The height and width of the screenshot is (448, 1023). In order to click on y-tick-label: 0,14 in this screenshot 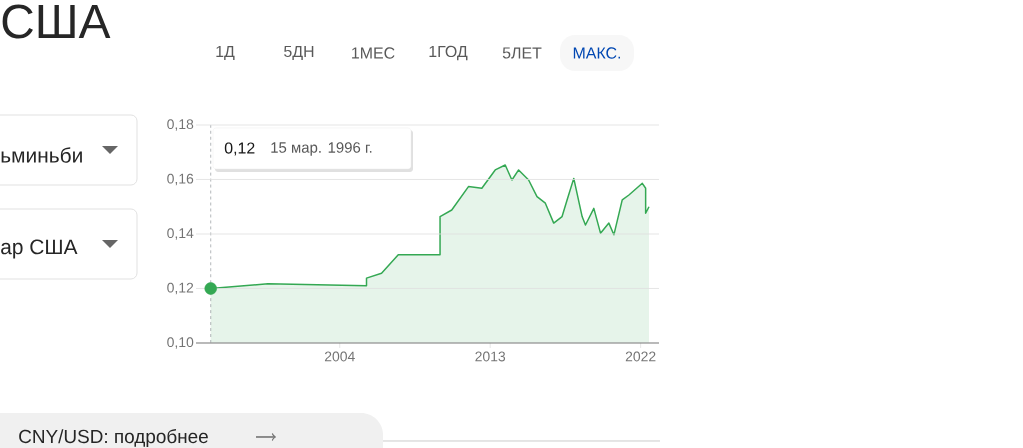, I will do `click(180, 234)`.